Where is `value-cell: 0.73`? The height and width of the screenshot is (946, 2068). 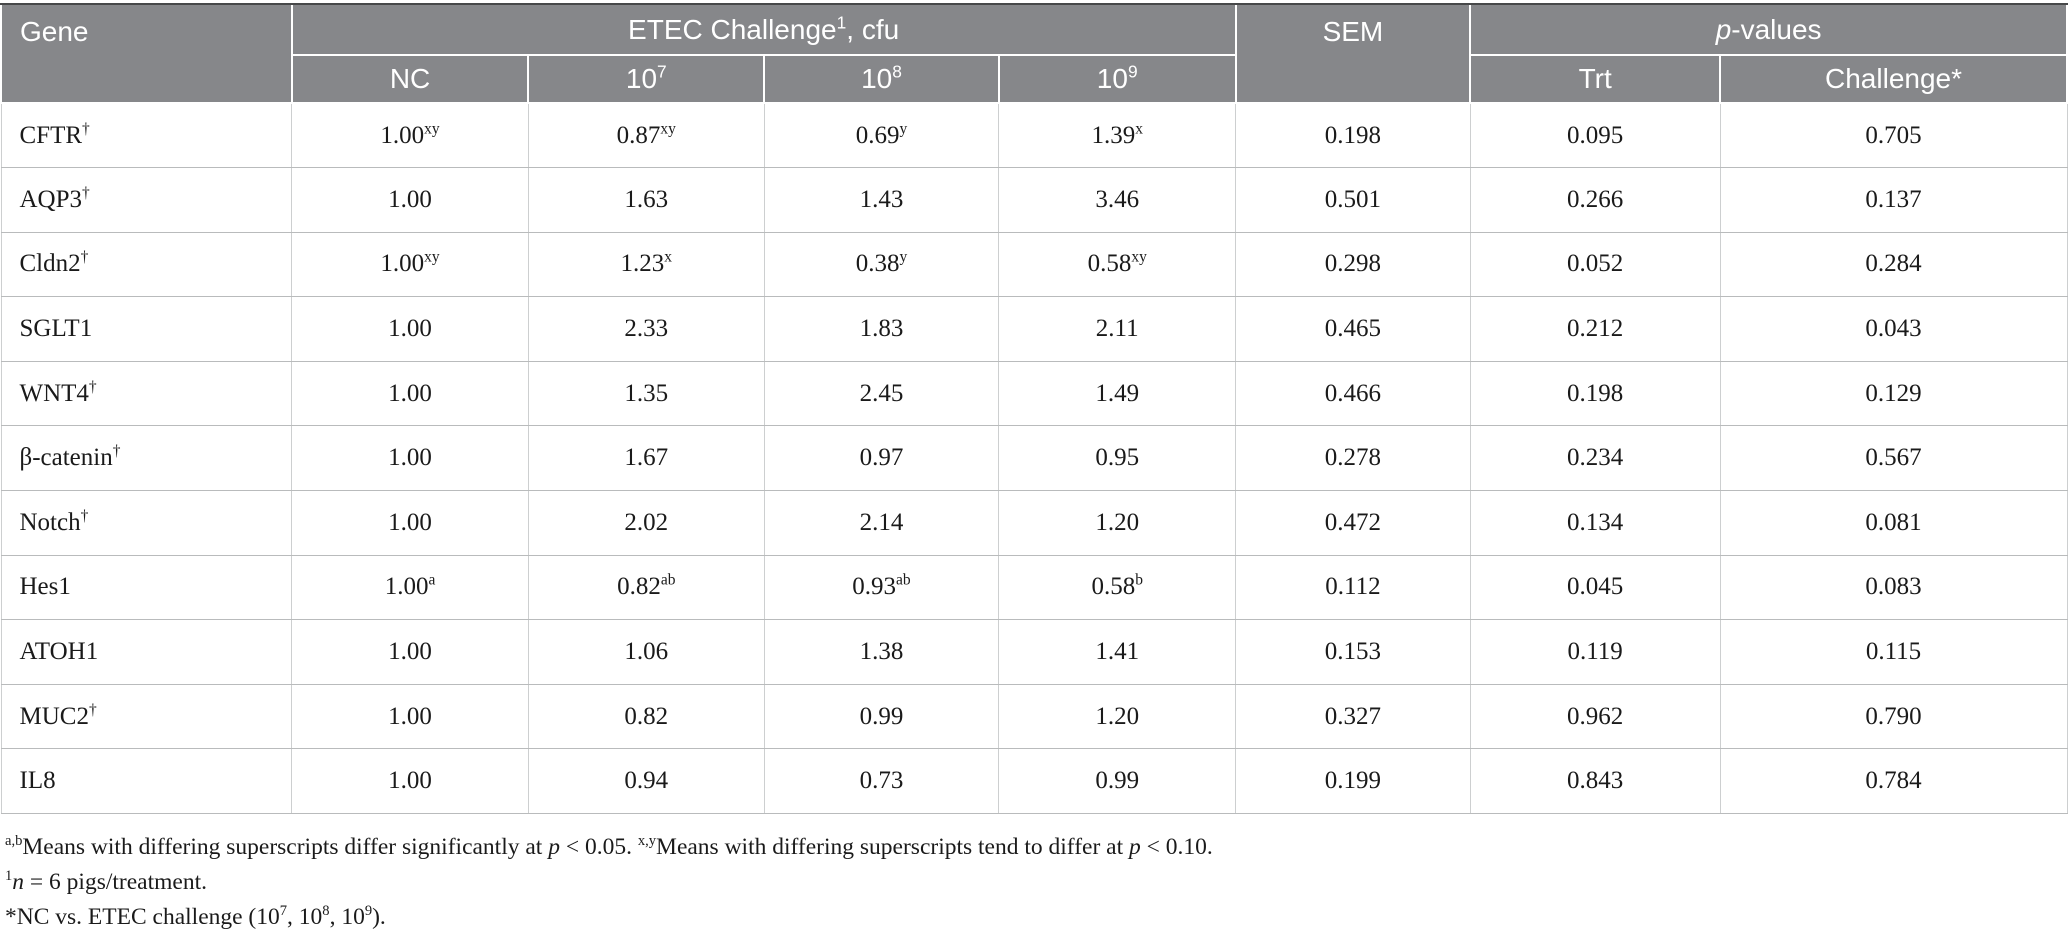 value-cell: 0.73 is located at coordinates (881, 781).